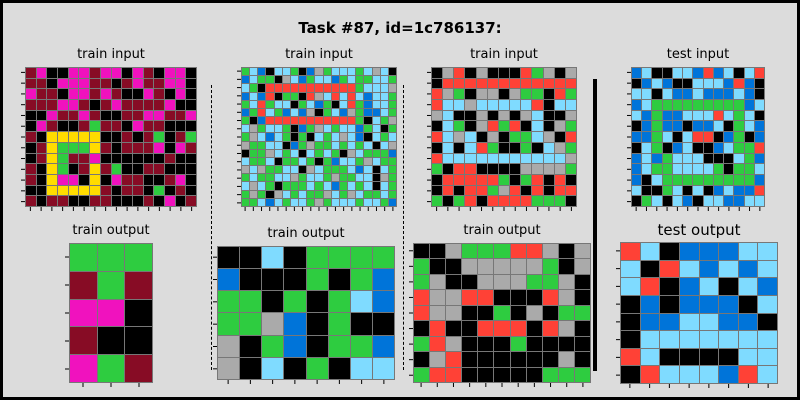 The image size is (800, 400). I want to click on train-input-2-ticks, so click(315, 140).